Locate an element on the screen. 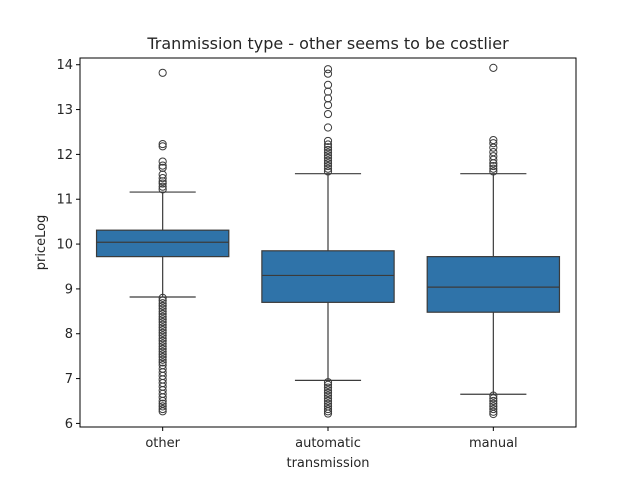 The width and height of the screenshot is (640, 480). y-tick-label: 8 is located at coordinates (69, 334).